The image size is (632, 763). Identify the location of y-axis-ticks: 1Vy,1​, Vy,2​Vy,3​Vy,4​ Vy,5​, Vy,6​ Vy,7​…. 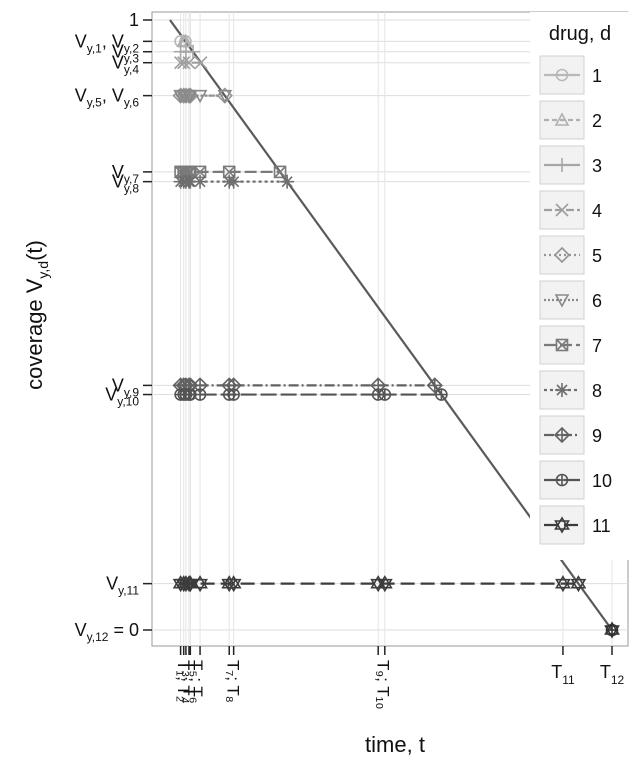
(113, 327).